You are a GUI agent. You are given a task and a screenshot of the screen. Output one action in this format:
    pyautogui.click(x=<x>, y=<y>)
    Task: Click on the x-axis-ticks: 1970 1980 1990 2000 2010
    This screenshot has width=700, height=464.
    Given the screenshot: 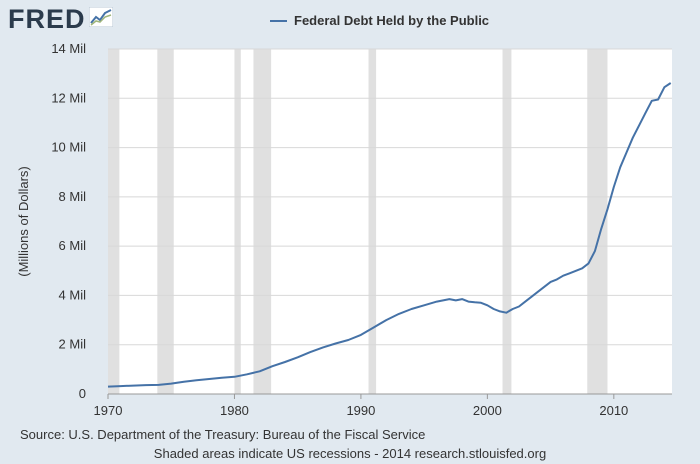 What is the action you would take?
    pyautogui.click(x=361, y=406)
    